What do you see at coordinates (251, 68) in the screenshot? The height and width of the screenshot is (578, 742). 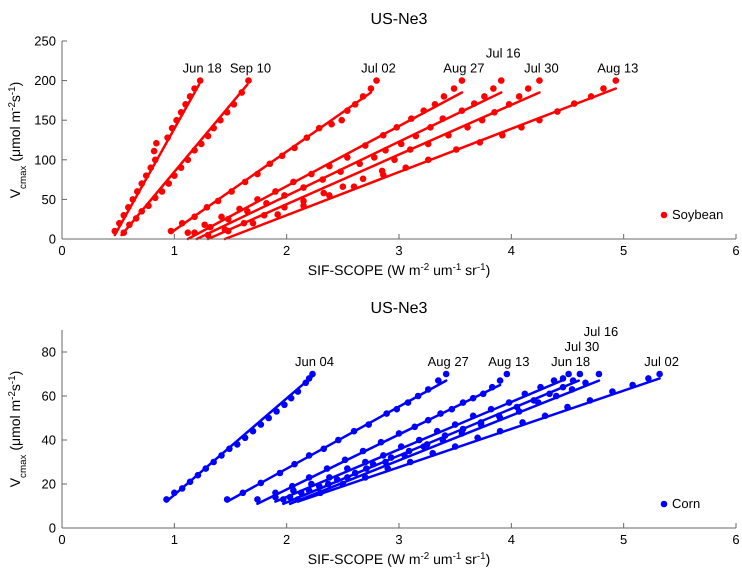 I see `annotation: Sep 10` at bounding box center [251, 68].